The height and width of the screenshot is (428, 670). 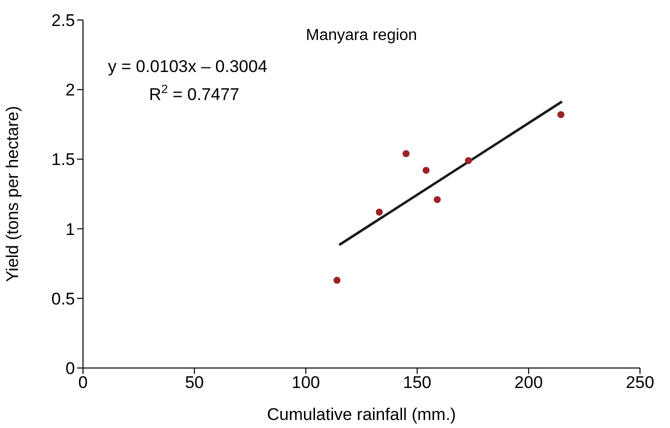 What do you see at coordinates (83, 382) in the screenshot?
I see `x-tick-label: 0` at bounding box center [83, 382].